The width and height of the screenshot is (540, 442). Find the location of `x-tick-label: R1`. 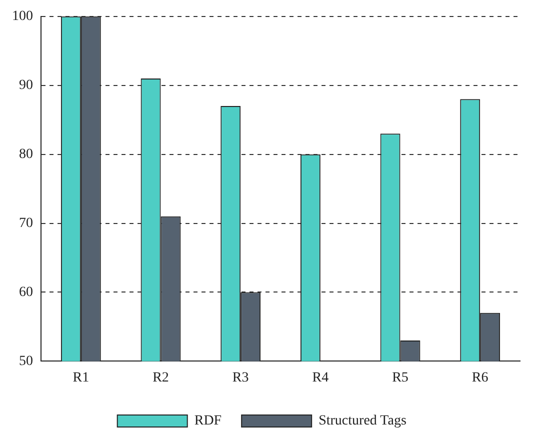

x-tick-label: R1 is located at coordinates (81, 378).